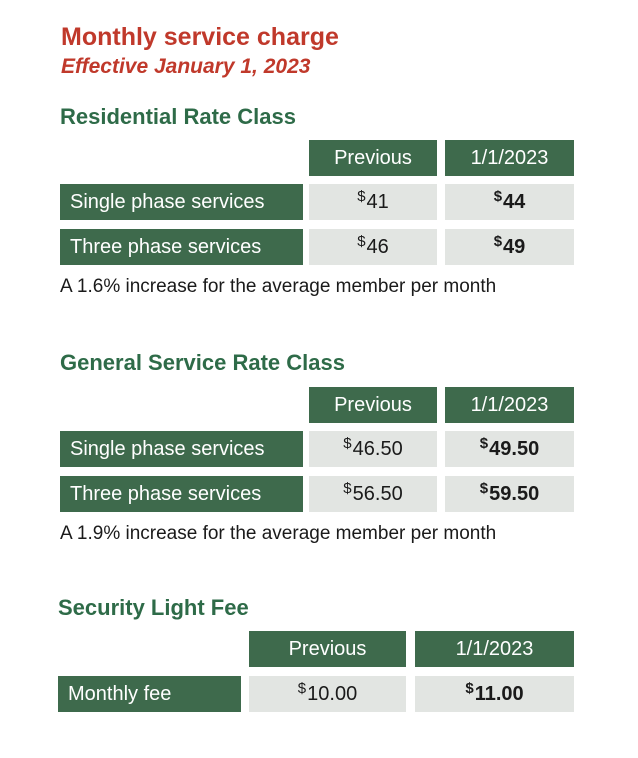  Describe the element at coordinates (373, 405) in the screenshot. I see `general-col-previous: Previous` at that location.